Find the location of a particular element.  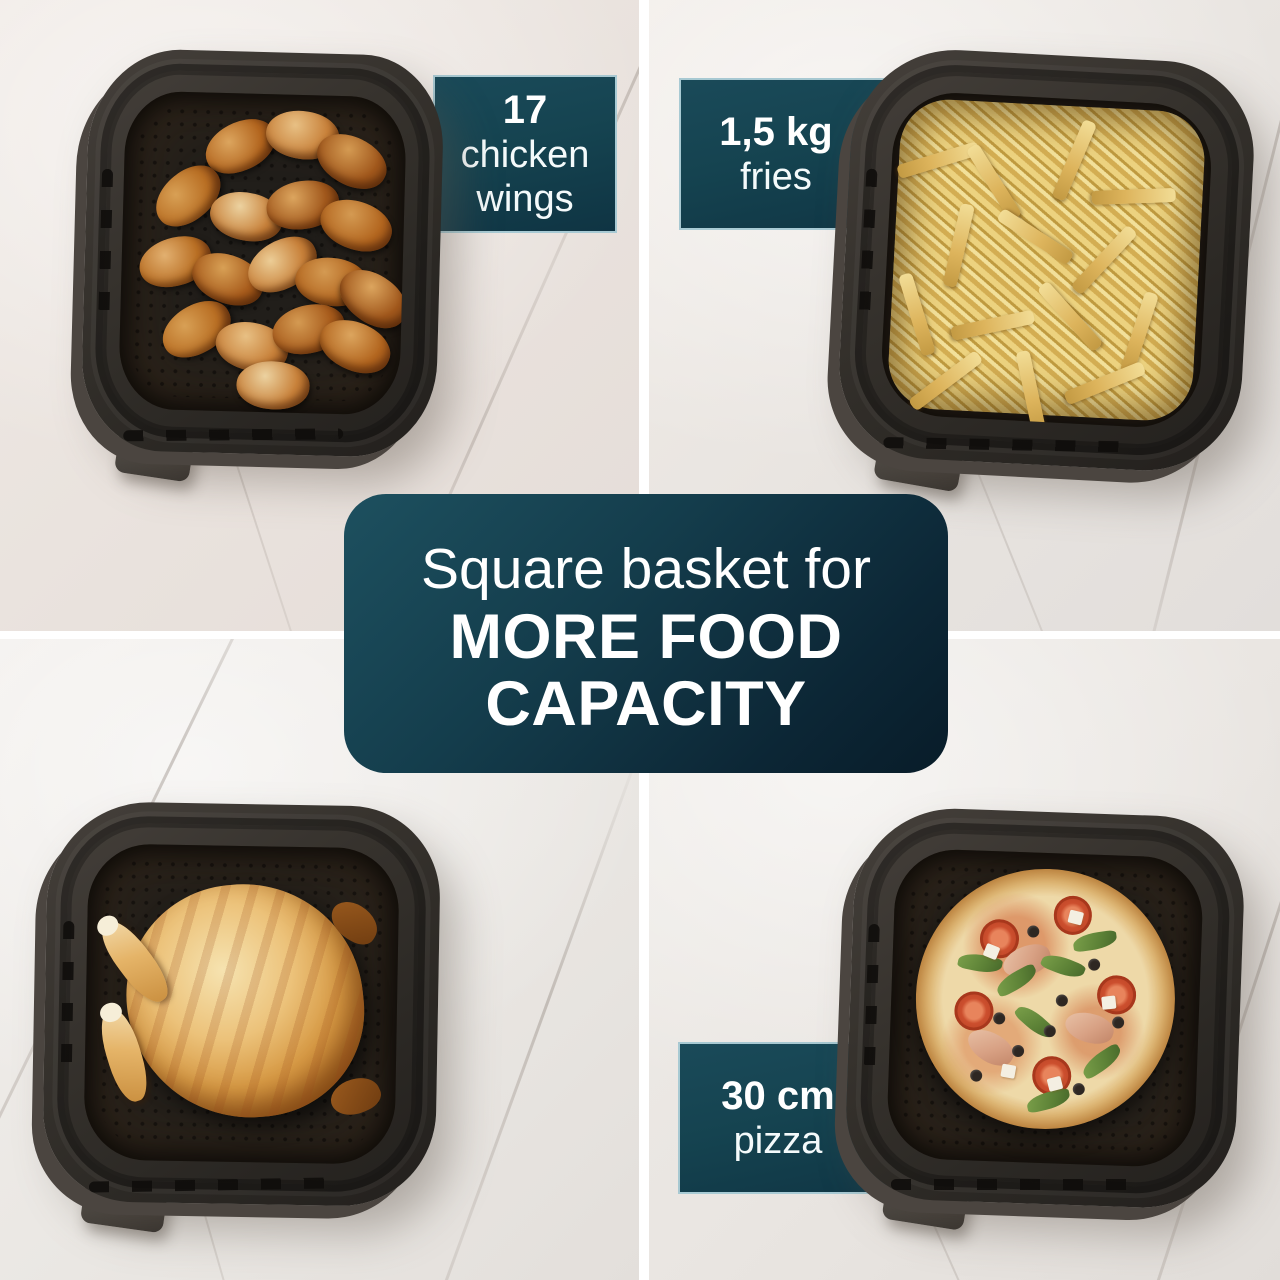

headline-banner: Square basket for MORE FOOD CAPACITY is located at coordinates (646, 633).